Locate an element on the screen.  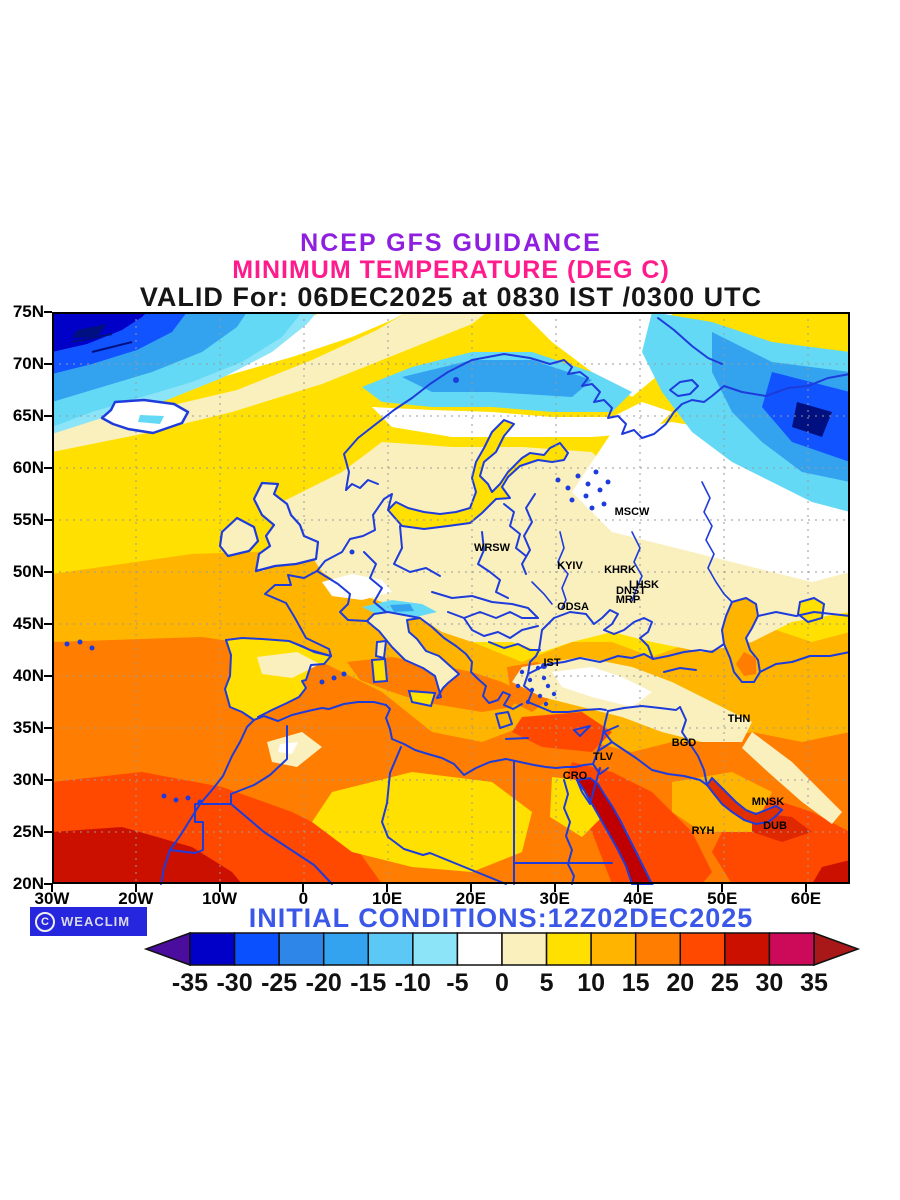
chart-subtitle: MINIMUM TEMPERATURE (DEG C) is located at coordinates (451, 270).